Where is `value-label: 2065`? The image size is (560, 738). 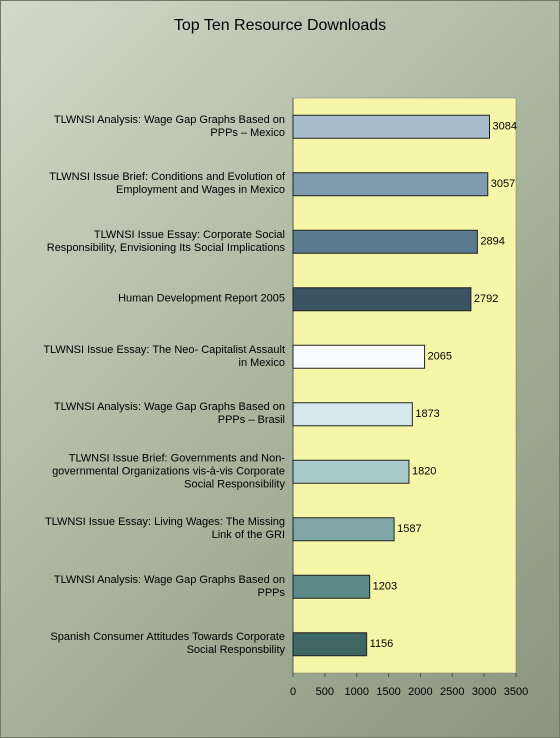 value-label: 2065 is located at coordinates (440, 357).